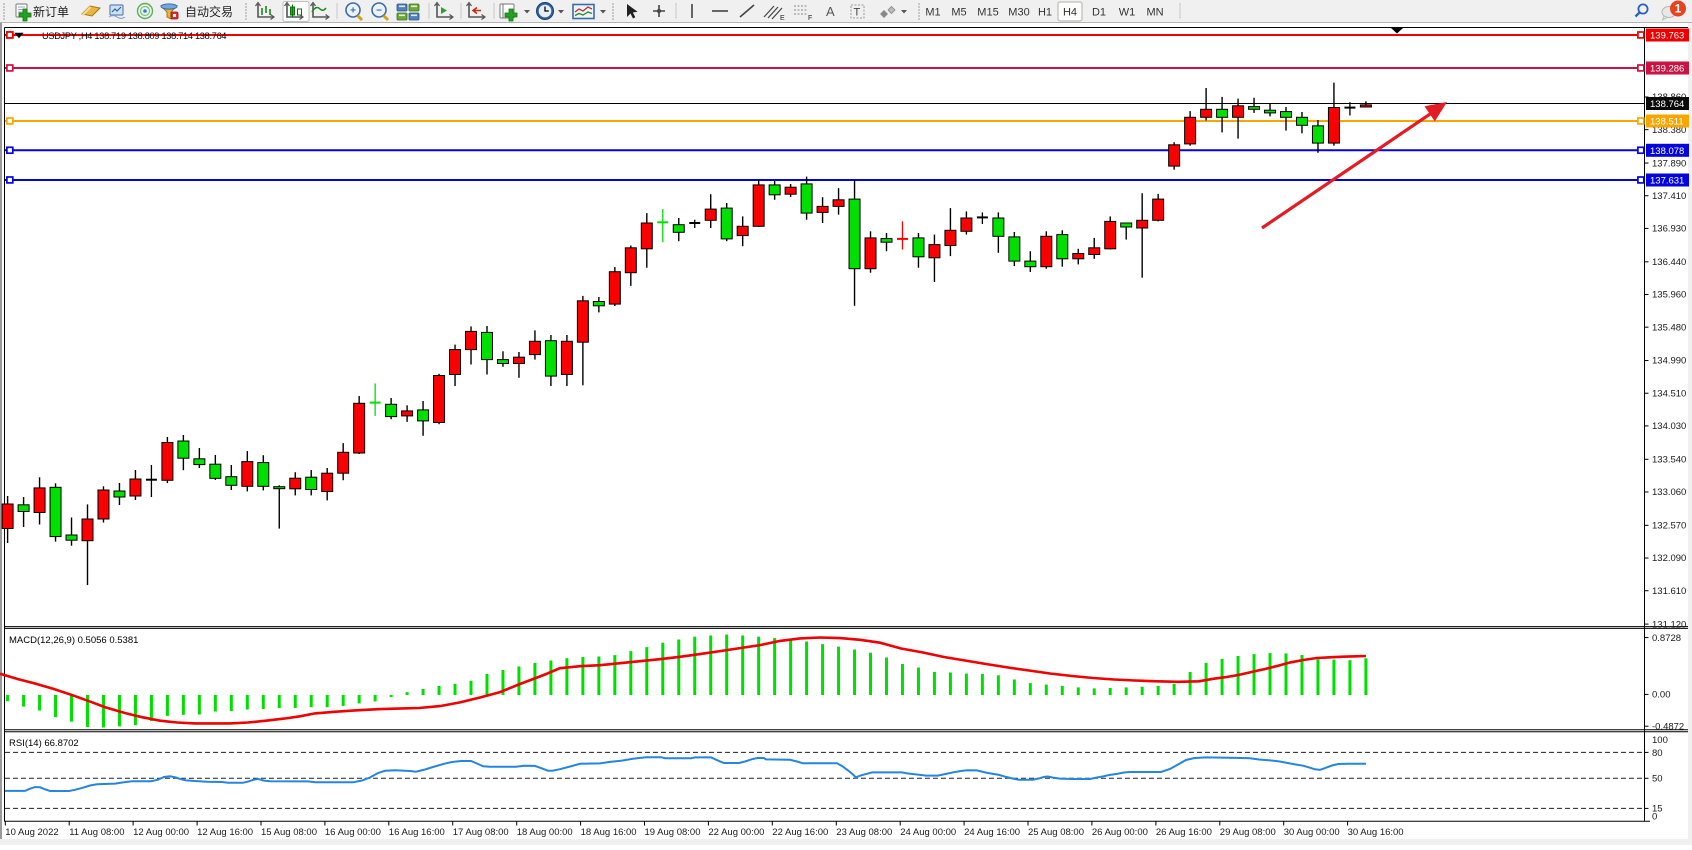 This screenshot has width=1692, height=850. I want to click on svg-text: RSI(14) 66.8702, so click(44, 743).